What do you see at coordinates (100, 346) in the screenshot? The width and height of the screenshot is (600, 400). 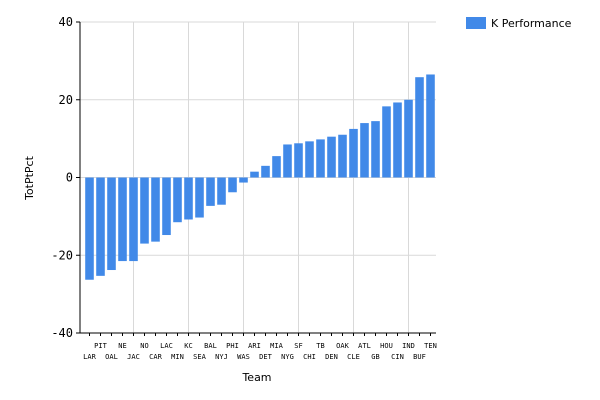 I see `x-tick-label: PIT` at bounding box center [100, 346].